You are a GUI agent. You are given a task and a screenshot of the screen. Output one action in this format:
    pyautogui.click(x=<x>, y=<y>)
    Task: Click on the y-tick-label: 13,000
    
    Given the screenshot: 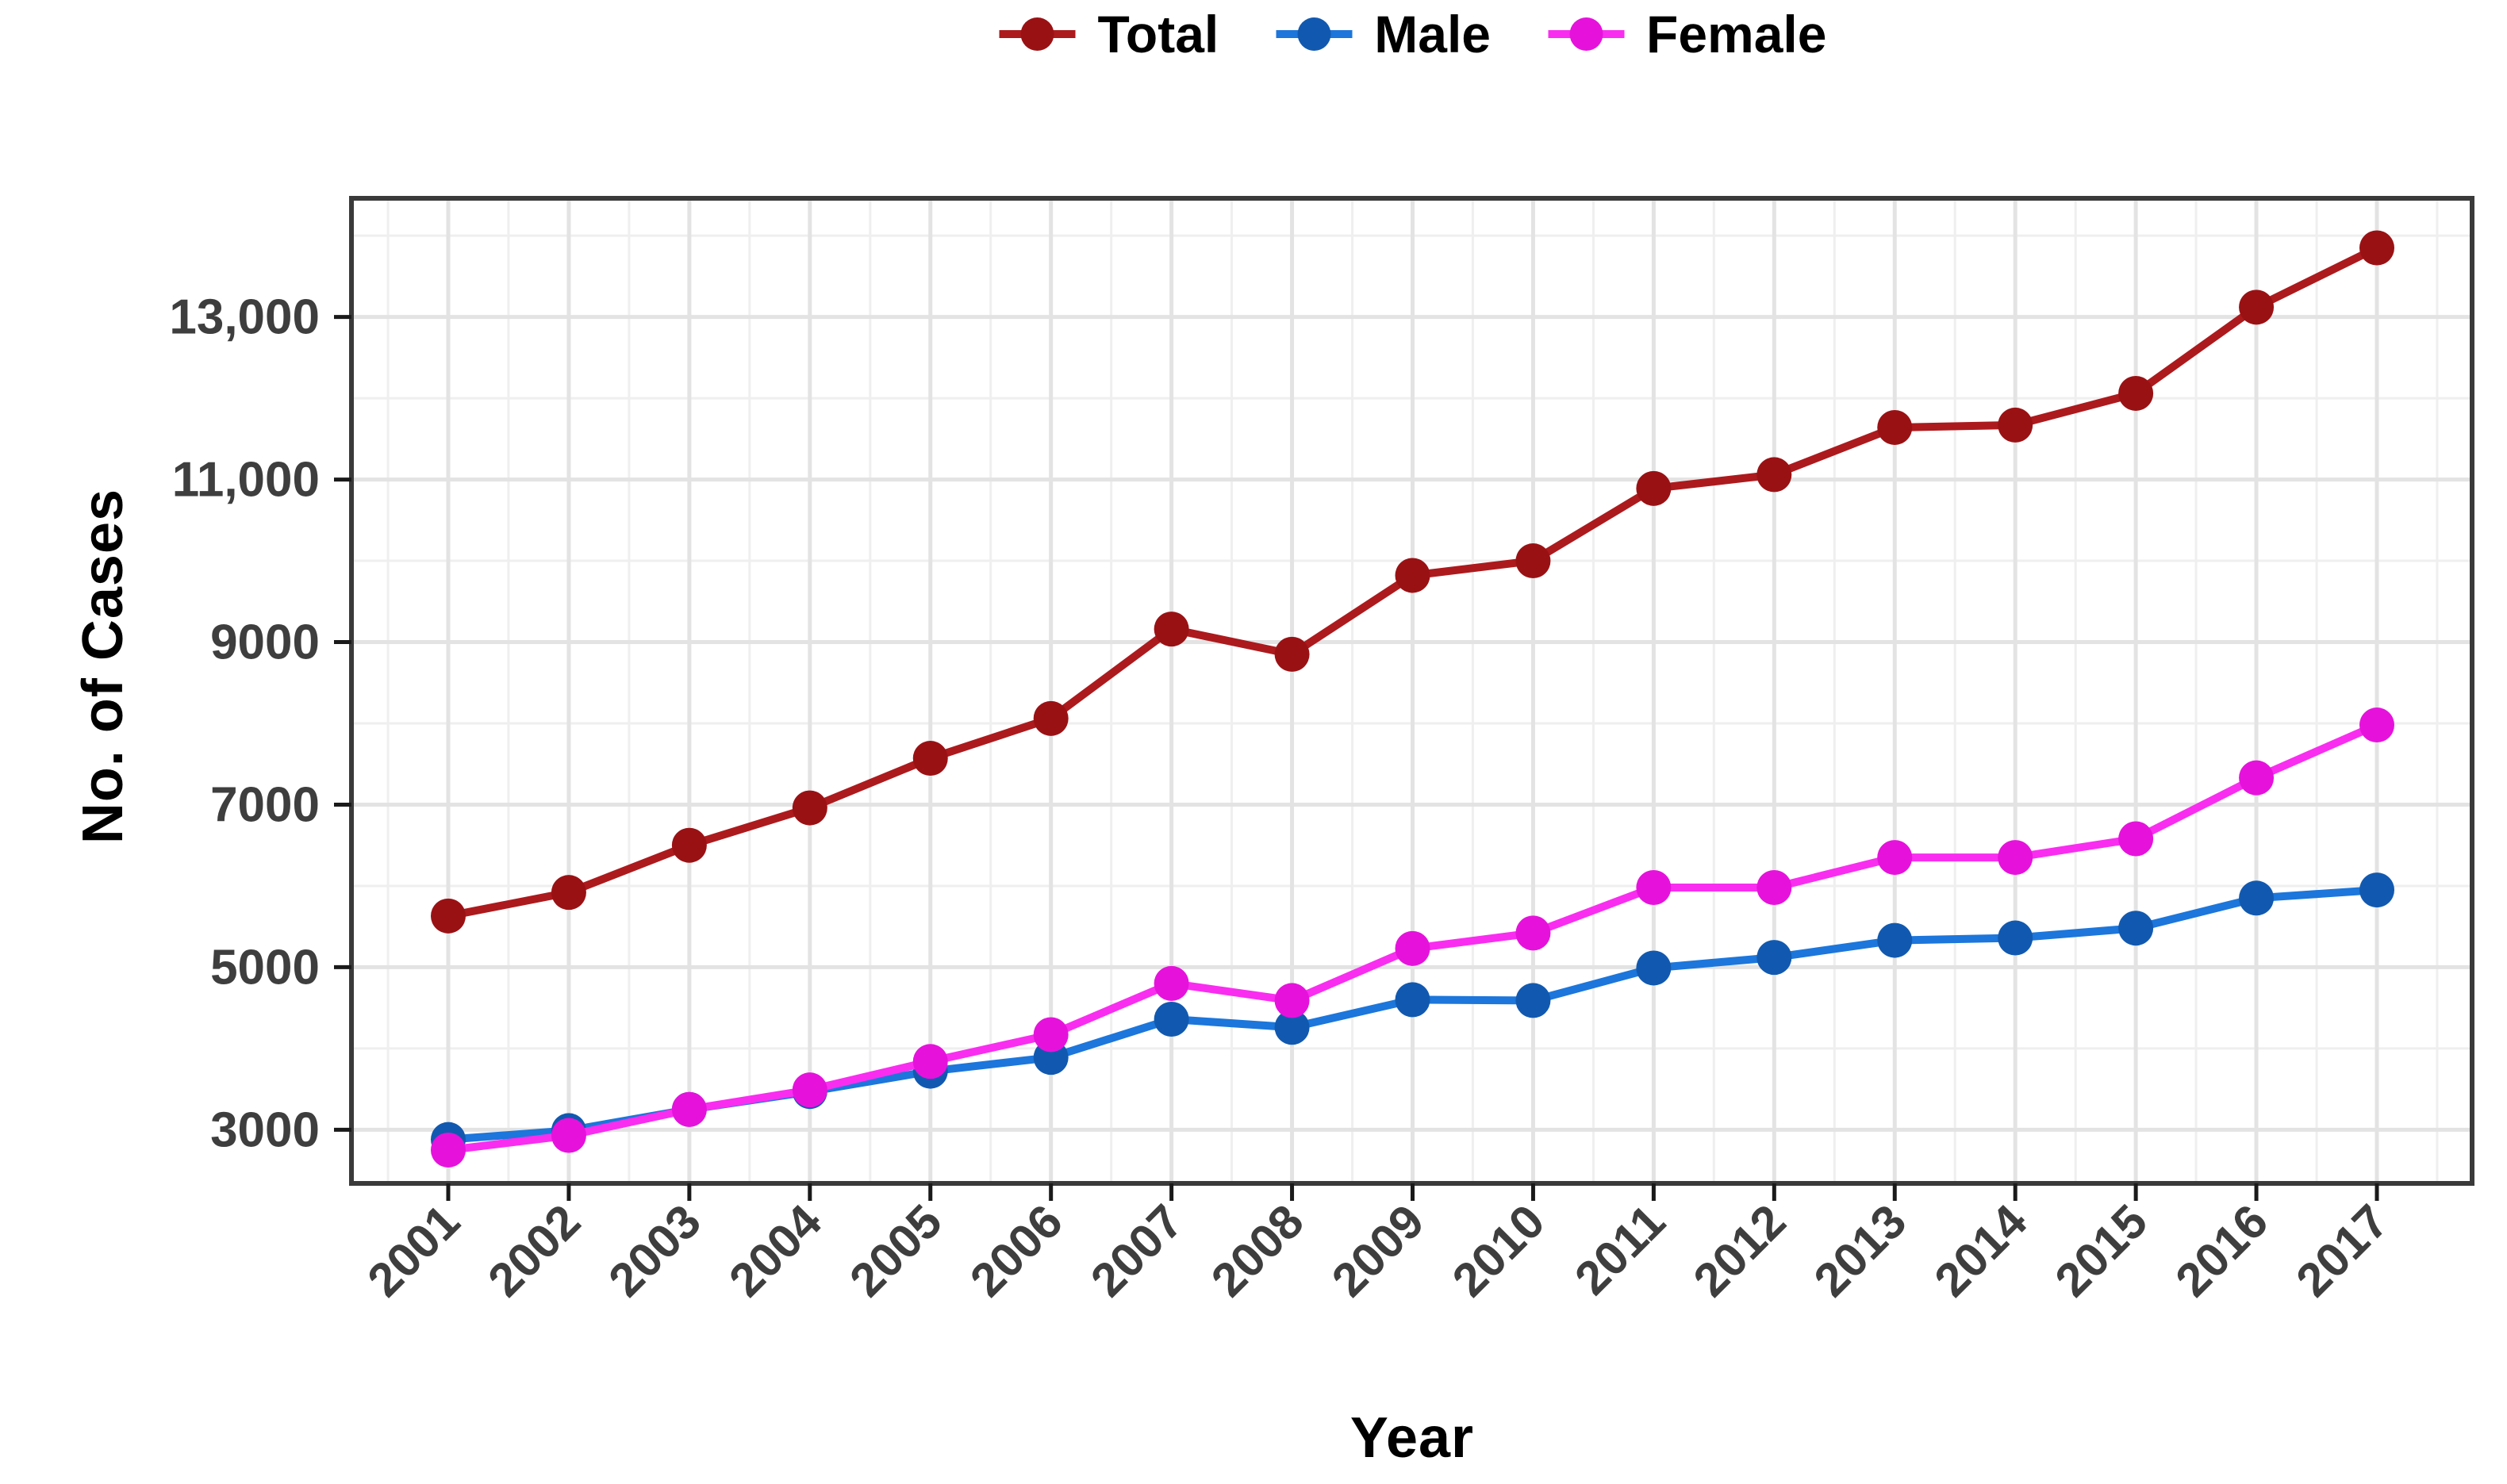 What is the action you would take?
    pyautogui.click(x=244, y=317)
    